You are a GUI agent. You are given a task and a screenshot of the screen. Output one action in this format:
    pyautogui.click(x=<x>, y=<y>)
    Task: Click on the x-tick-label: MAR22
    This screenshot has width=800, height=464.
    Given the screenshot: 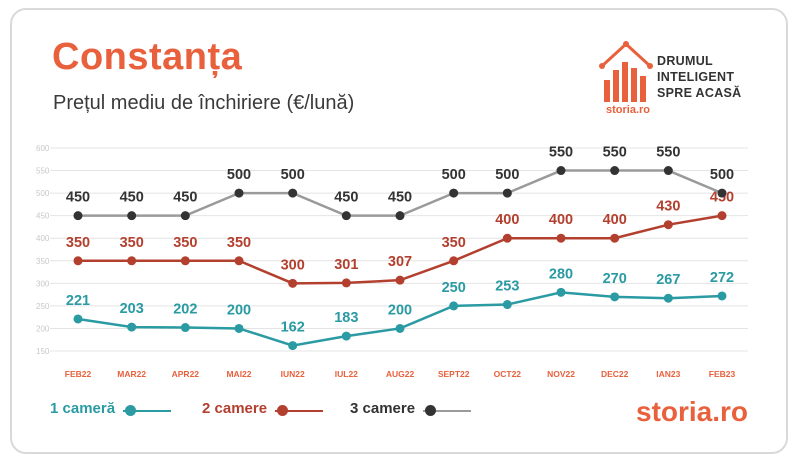 What is the action you would take?
    pyautogui.click(x=131, y=374)
    